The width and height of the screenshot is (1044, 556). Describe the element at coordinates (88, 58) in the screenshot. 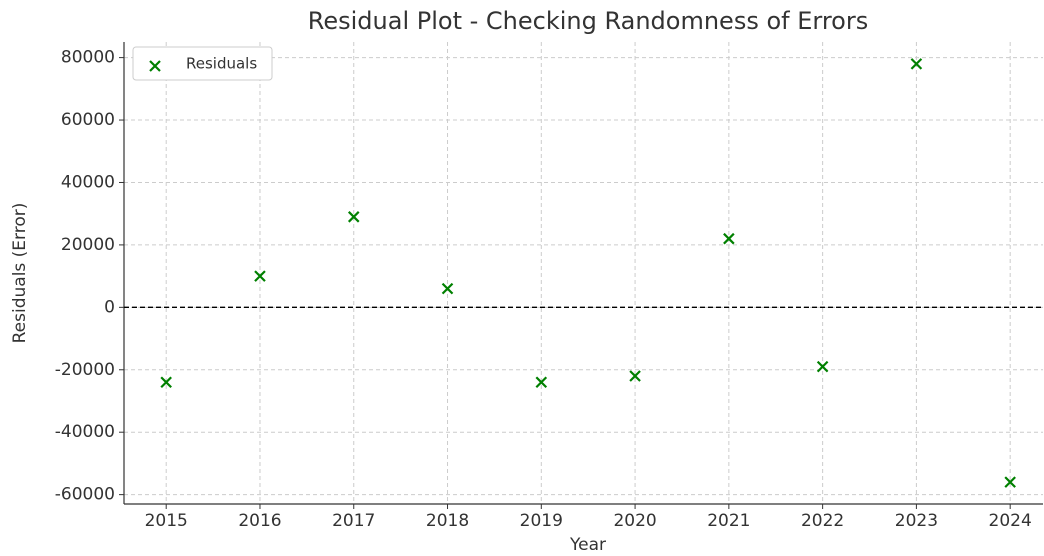

I see `y-tick-label: 80000` at that location.